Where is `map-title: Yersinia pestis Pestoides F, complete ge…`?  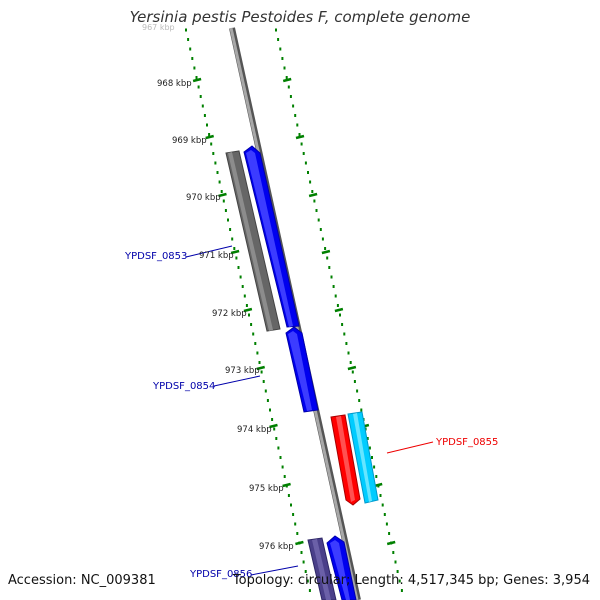
map-title: Yersinia pestis Pestoides F, complete ge… is located at coordinates (300, 17).